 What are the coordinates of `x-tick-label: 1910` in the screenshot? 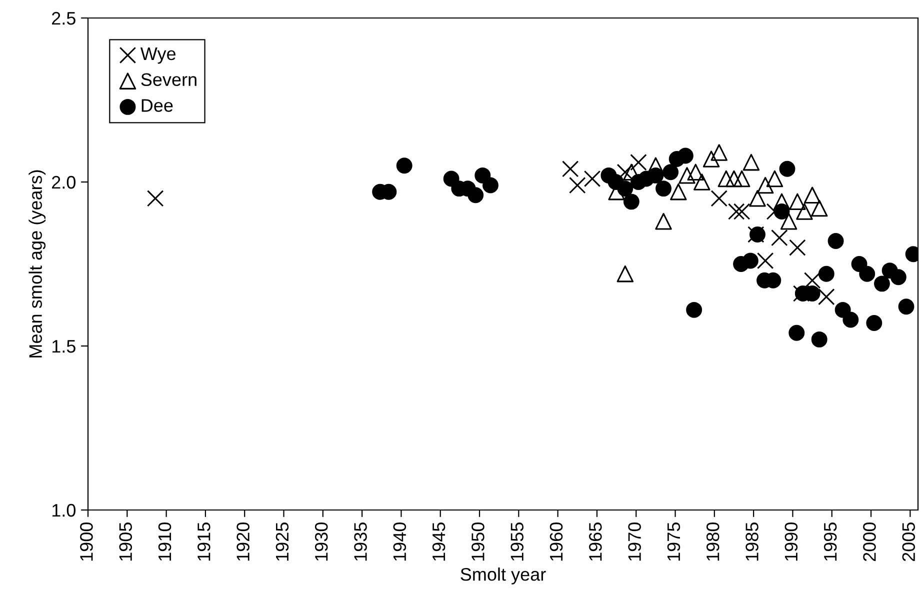 It's located at (165, 541).